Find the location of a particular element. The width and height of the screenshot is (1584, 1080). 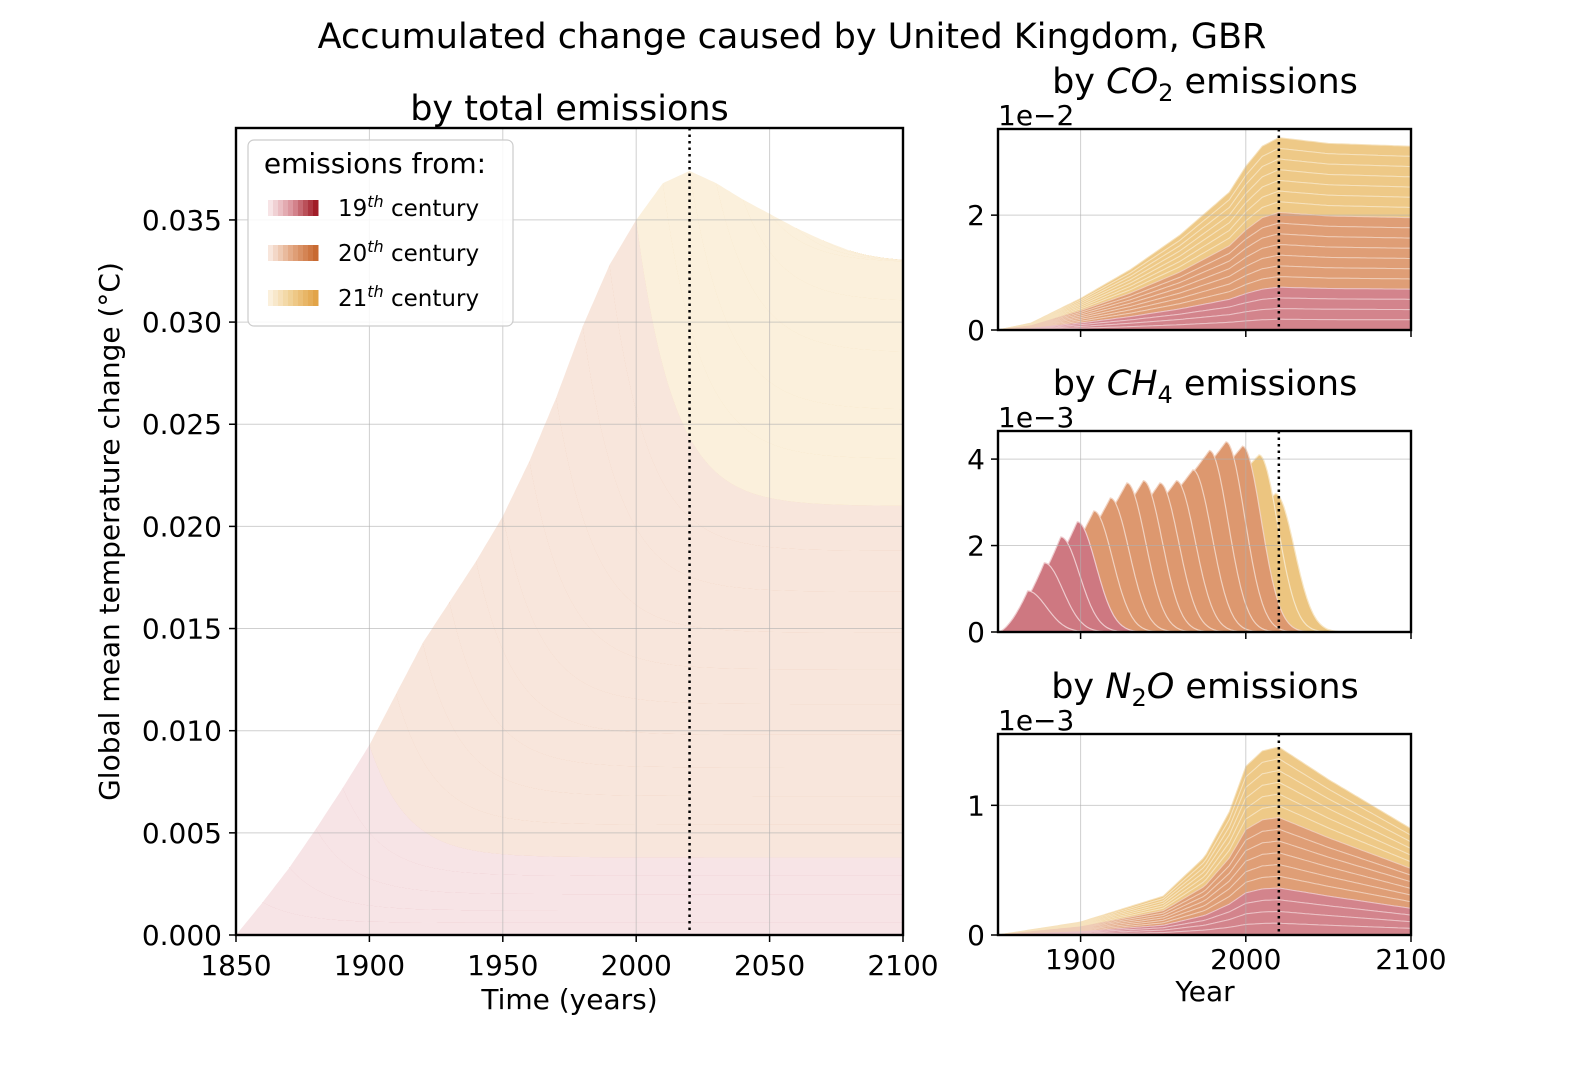

panel-title-ch4: by CH4 emissions is located at coordinates (1205, 386).